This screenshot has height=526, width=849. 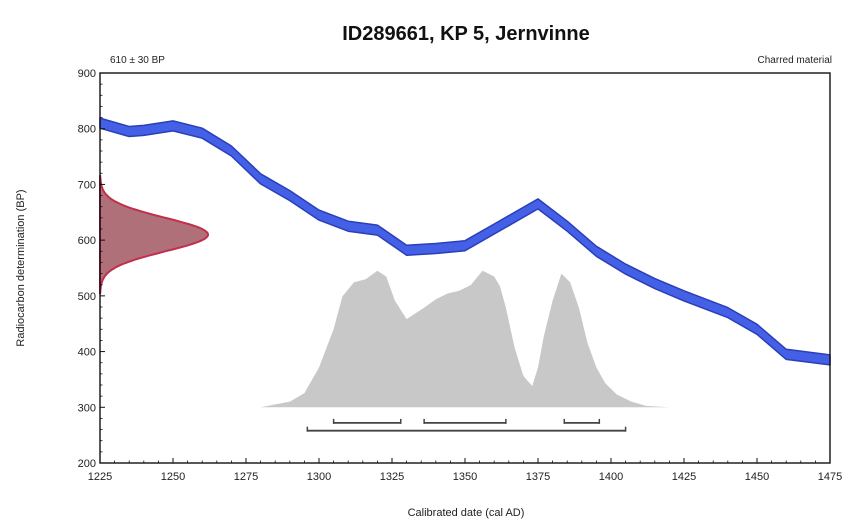 I want to click on x-tick-label: 1250, so click(x=173, y=477).